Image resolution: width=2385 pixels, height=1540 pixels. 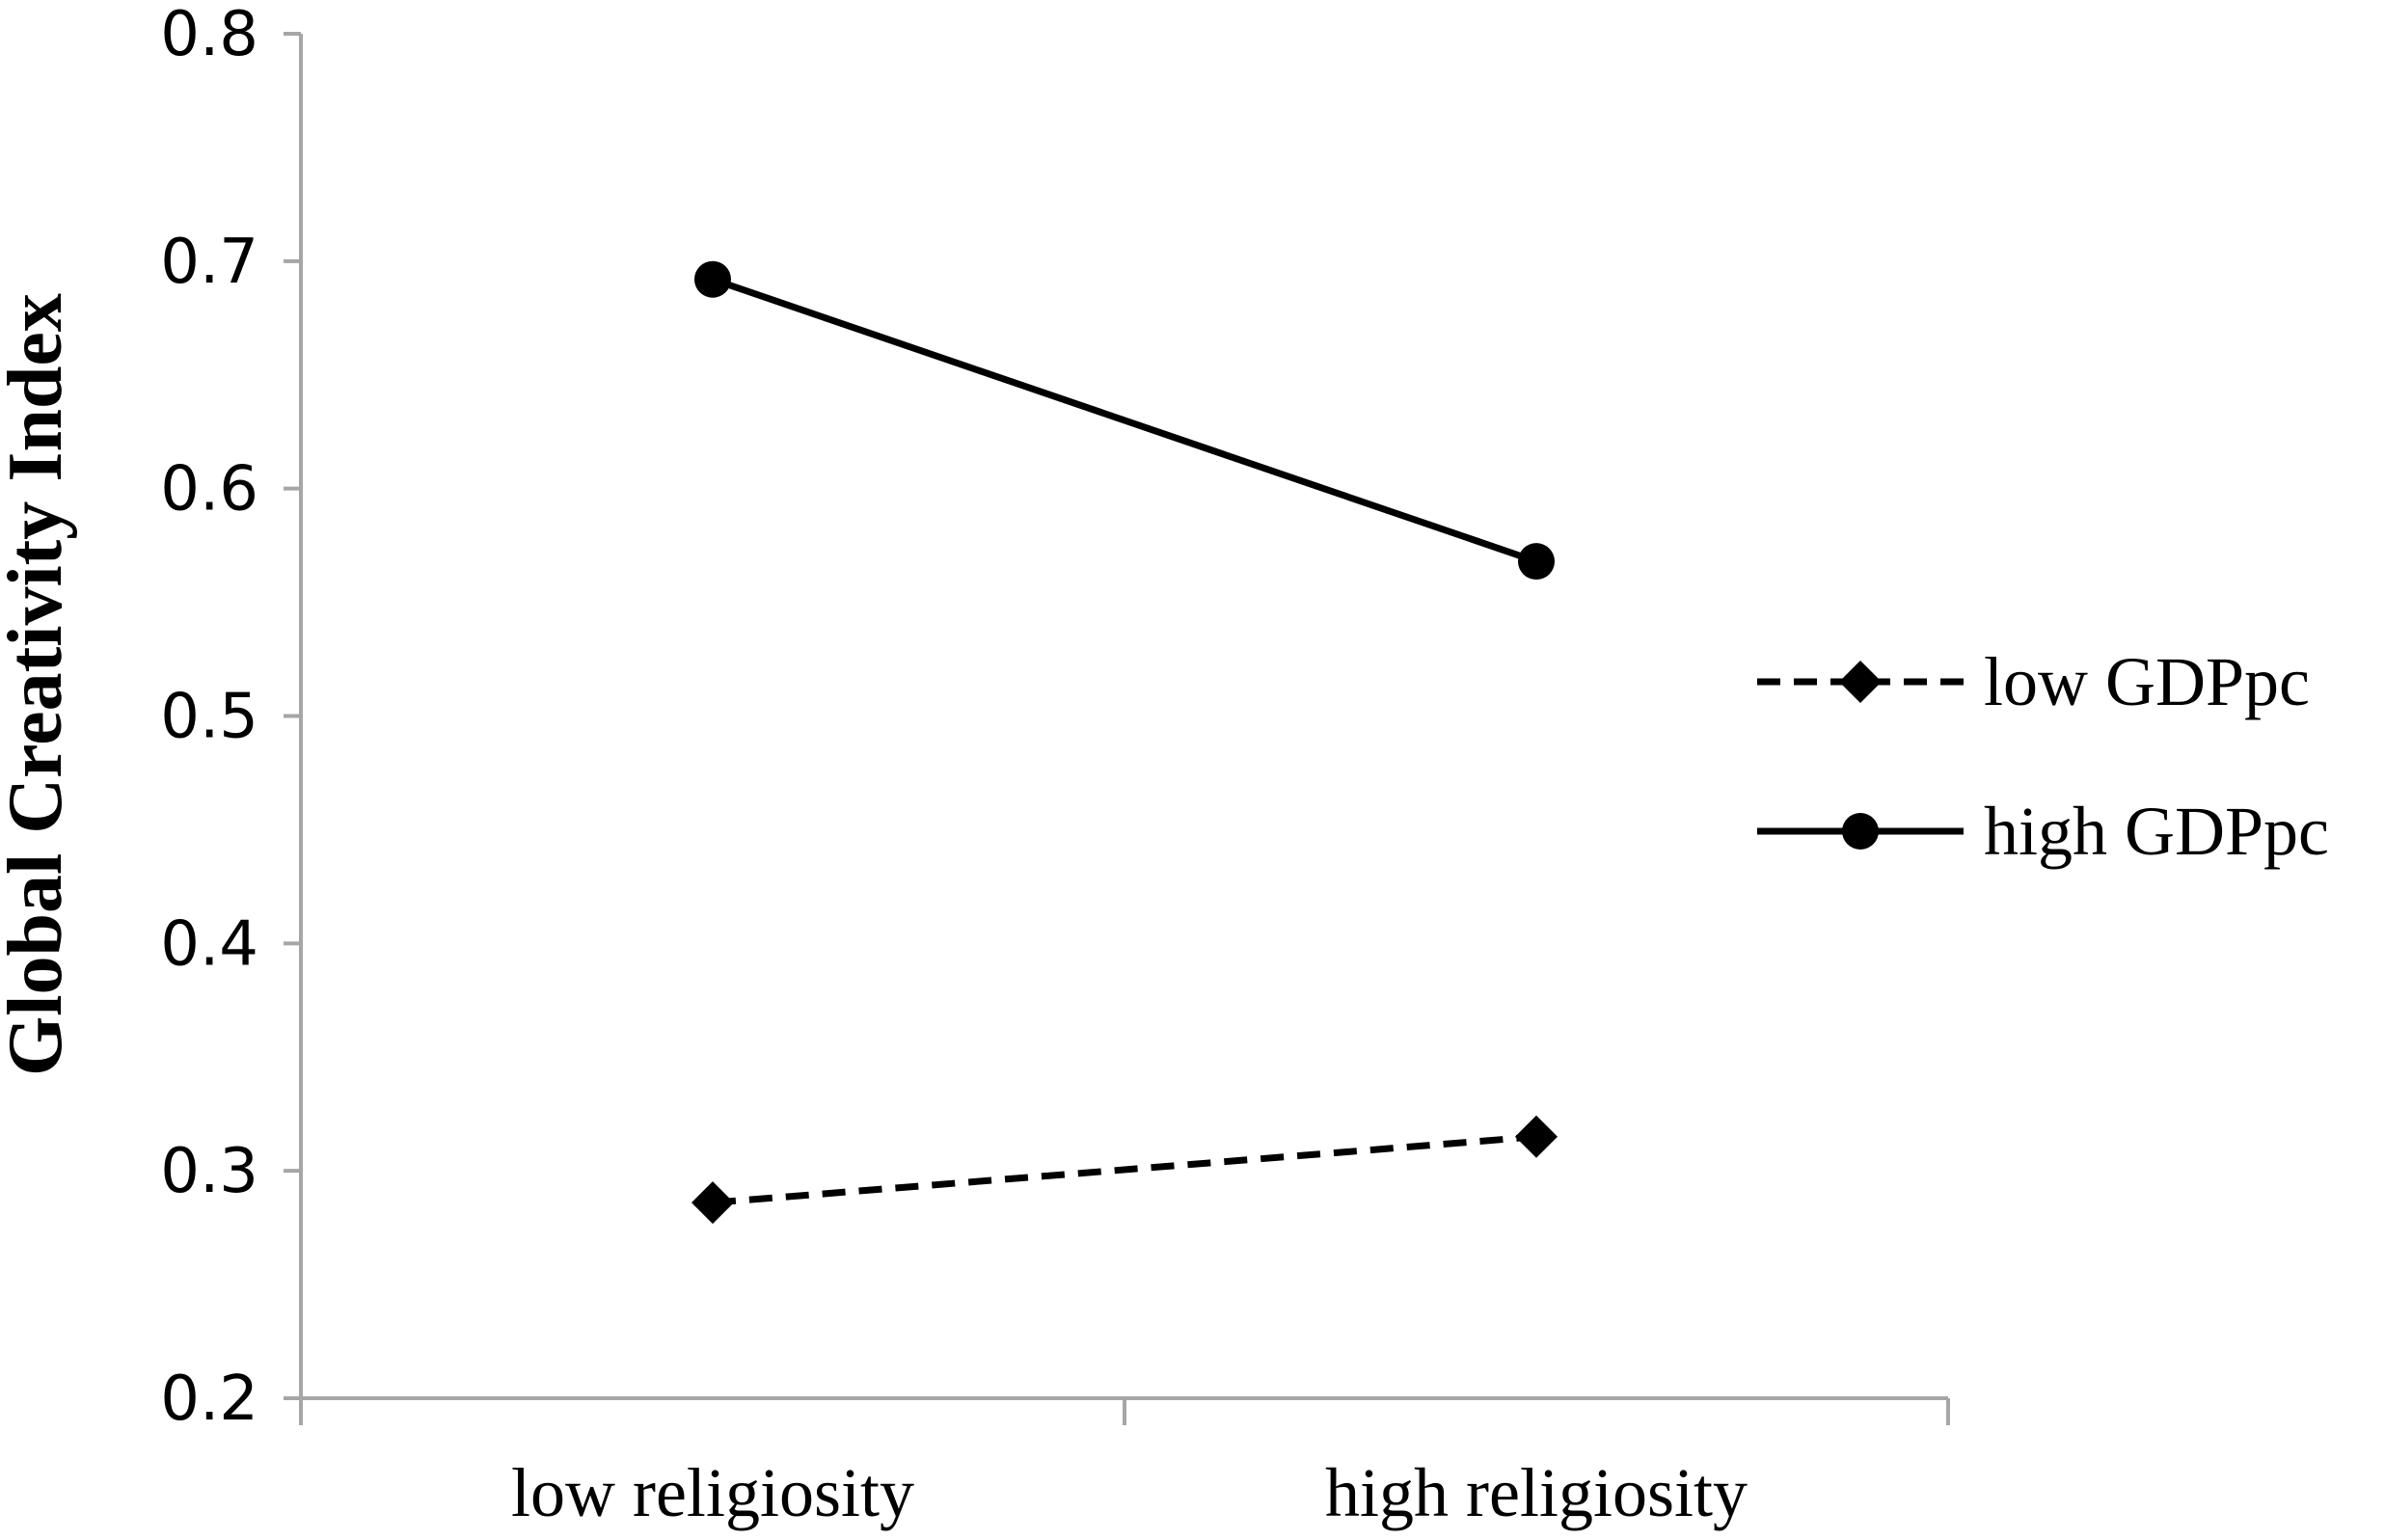 I want to click on y-tick-label: 0.6, so click(x=209, y=490).